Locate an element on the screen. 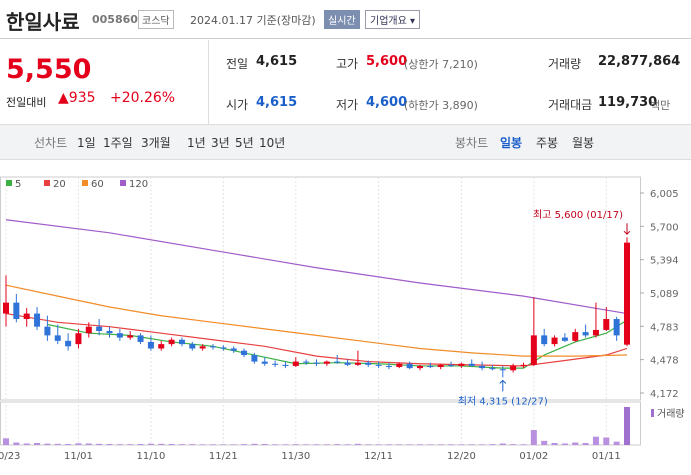 The image size is (691, 475). tab-group-label: 봉차트 is located at coordinates (472, 143).